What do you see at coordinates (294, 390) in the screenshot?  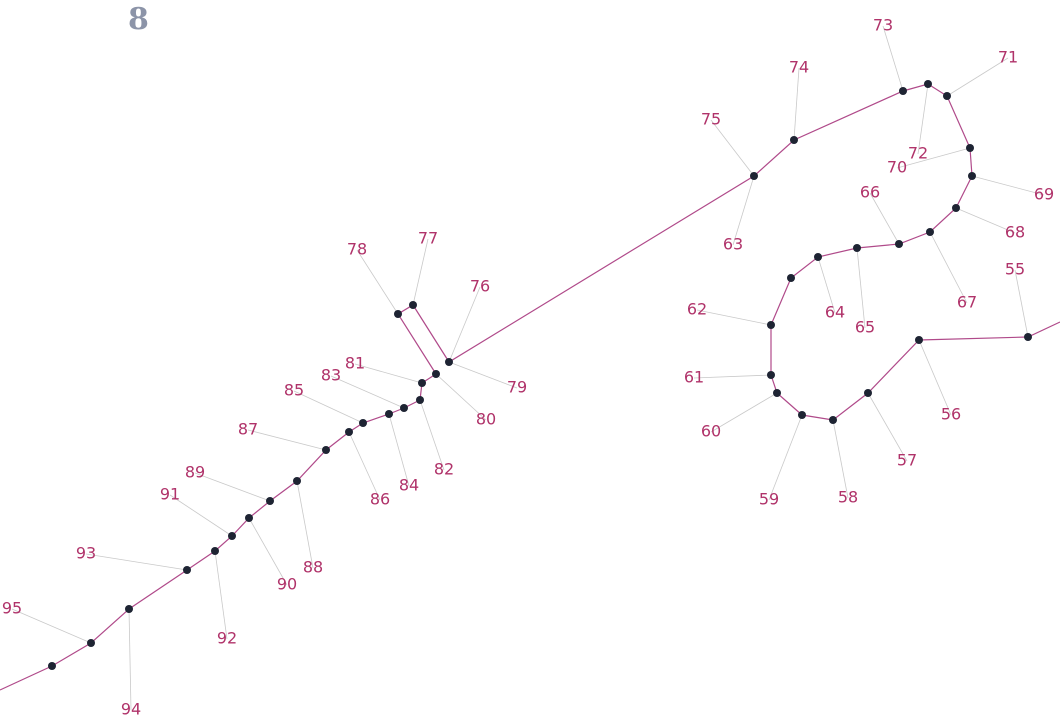 I see `dot-label: 85` at bounding box center [294, 390].